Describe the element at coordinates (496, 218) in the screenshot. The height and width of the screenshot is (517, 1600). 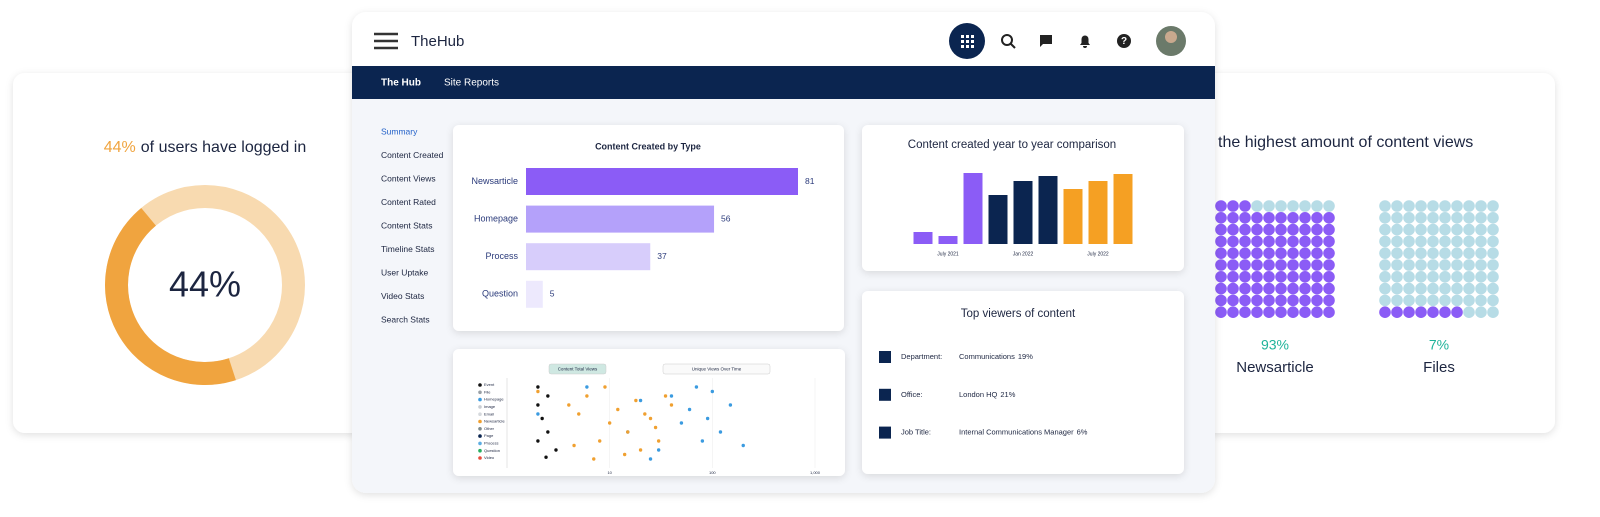
I see `category-label: Homepage` at that location.